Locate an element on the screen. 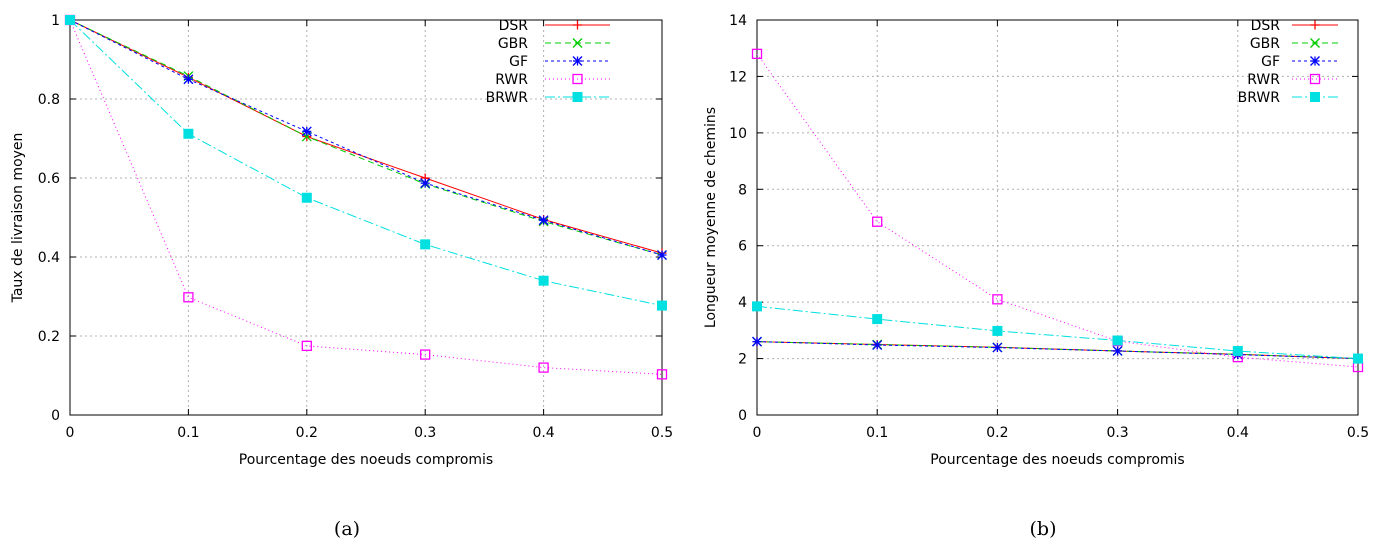  legend-item: RWR is located at coordinates (1292, 80).